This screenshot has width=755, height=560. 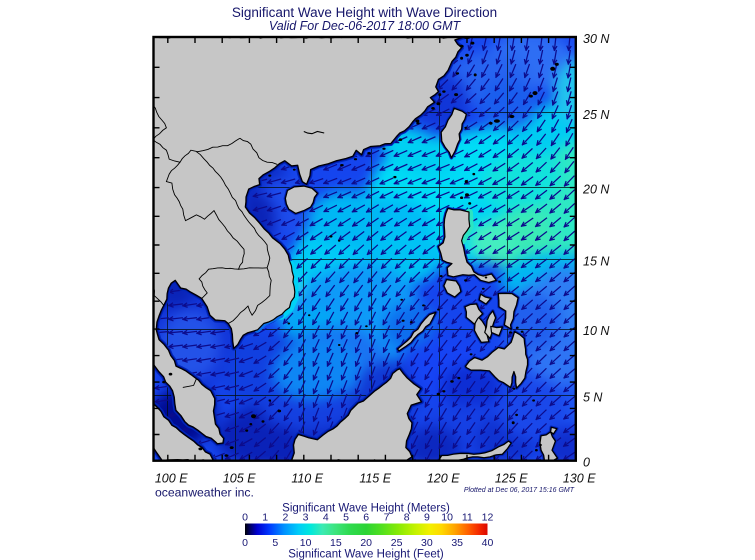 What do you see at coordinates (366, 543) in the screenshot?
I see `svg-text: 20` at bounding box center [366, 543].